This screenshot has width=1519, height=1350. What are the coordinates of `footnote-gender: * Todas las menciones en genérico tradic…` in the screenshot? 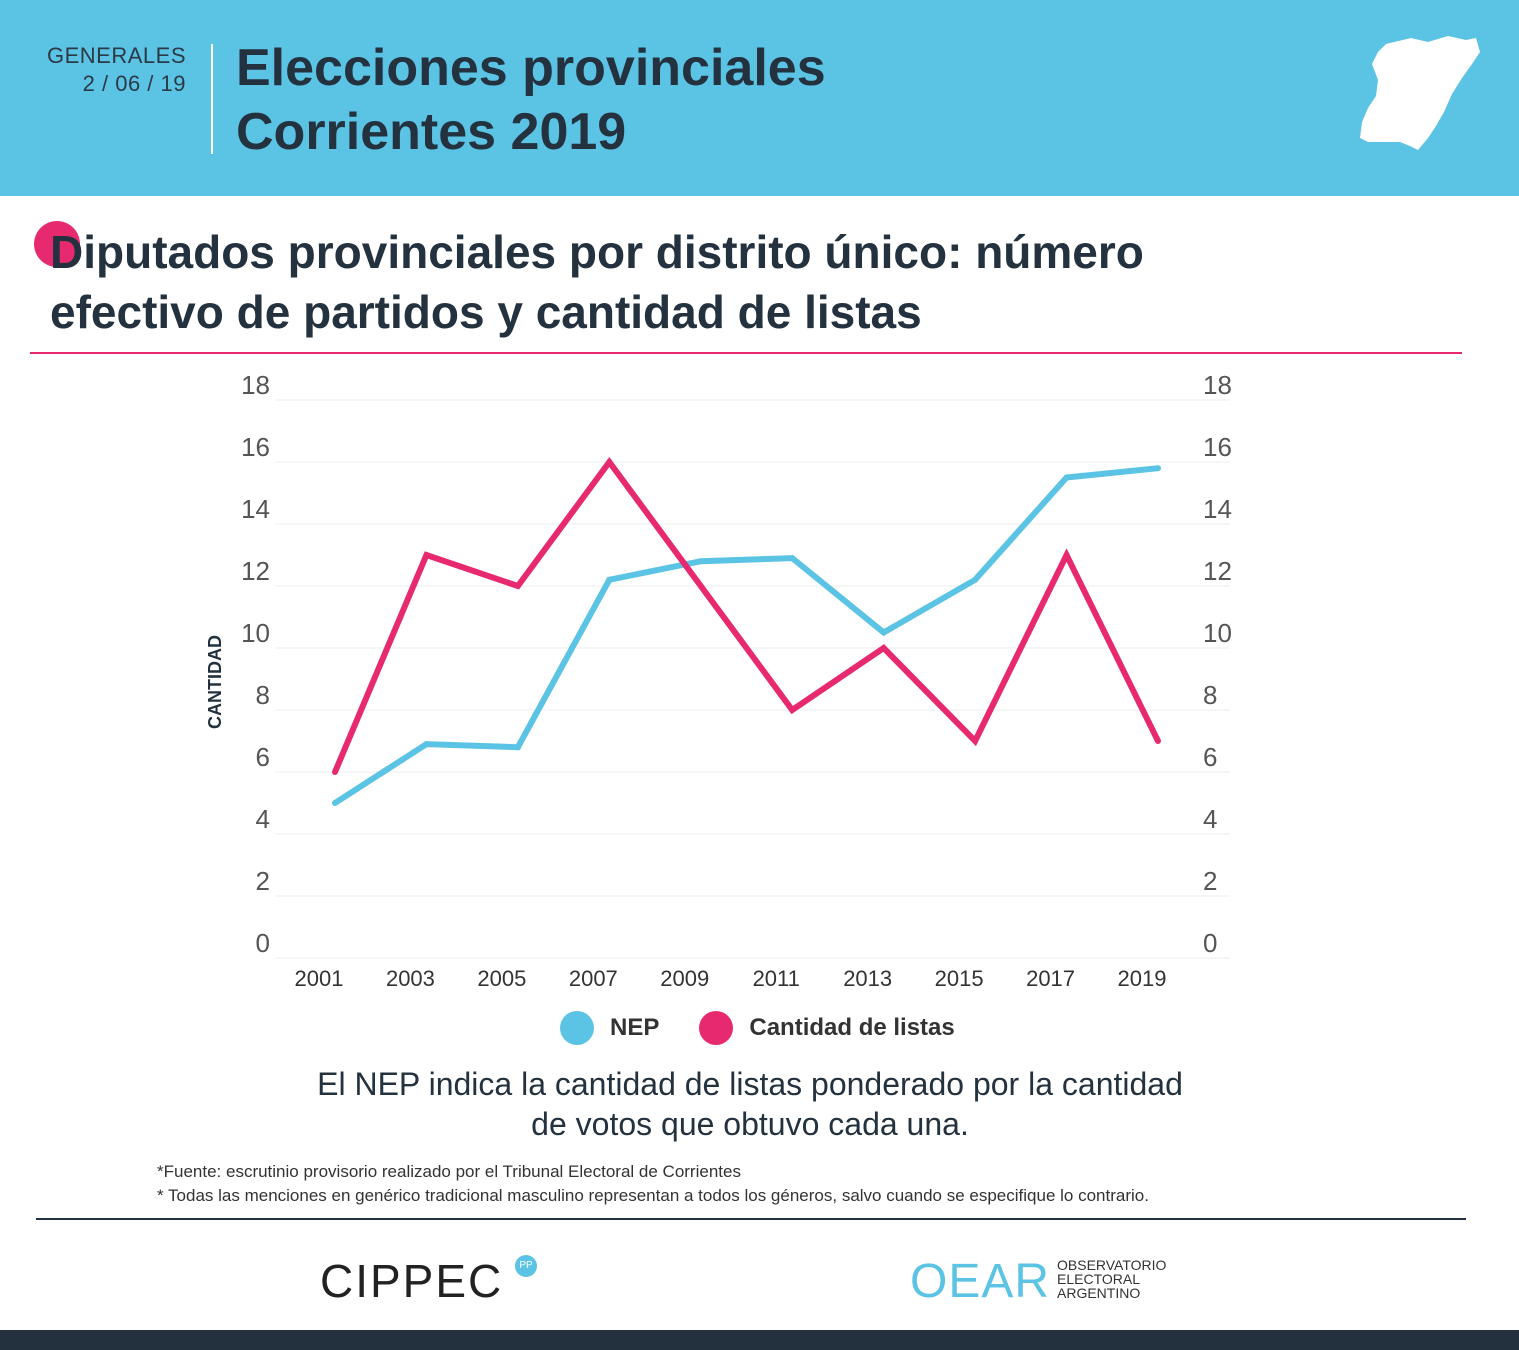 It's located at (653, 1195).